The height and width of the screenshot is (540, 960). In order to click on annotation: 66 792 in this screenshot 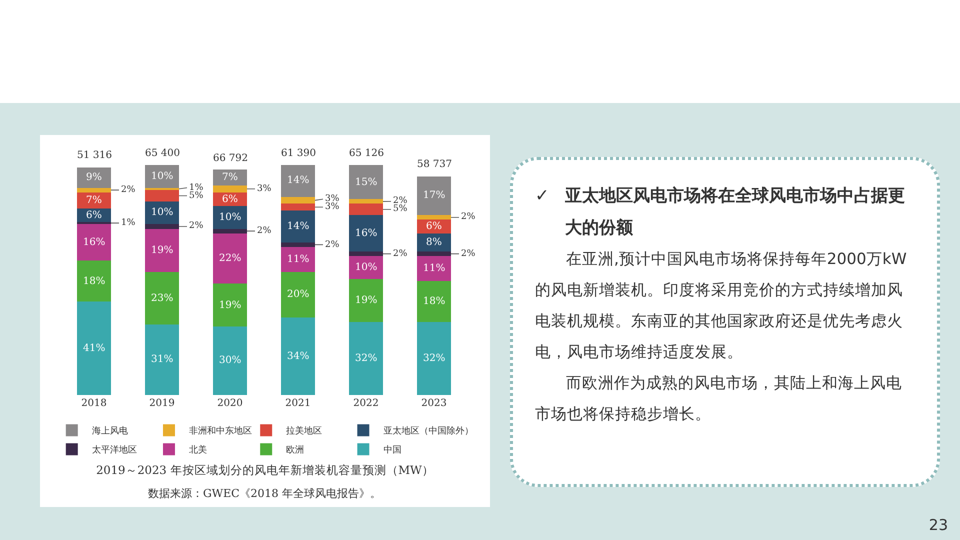, I will do `click(230, 158)`.